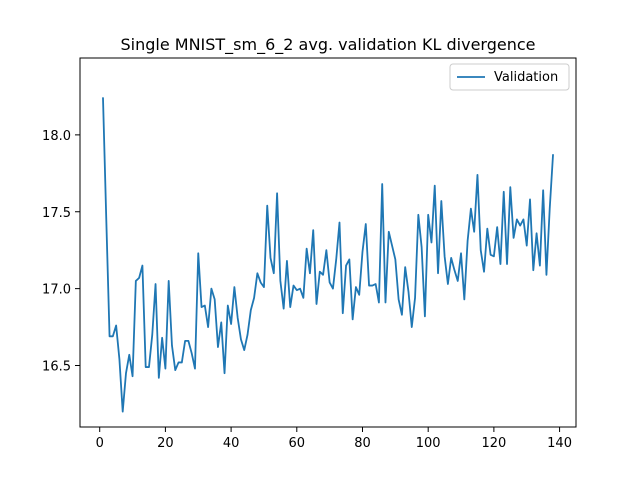  Describe the element at coordinates (526, 77) in the screenshot. I see `legend-label: Validation` at that location.